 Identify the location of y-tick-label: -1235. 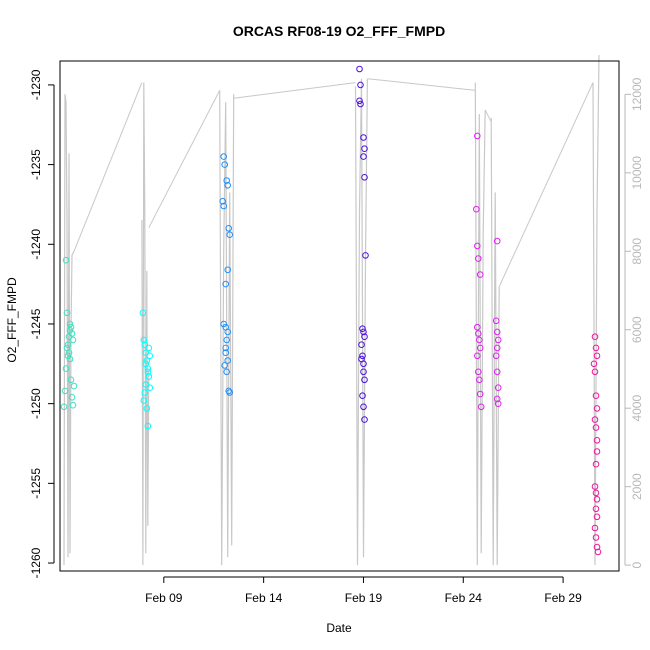
(36, 164).